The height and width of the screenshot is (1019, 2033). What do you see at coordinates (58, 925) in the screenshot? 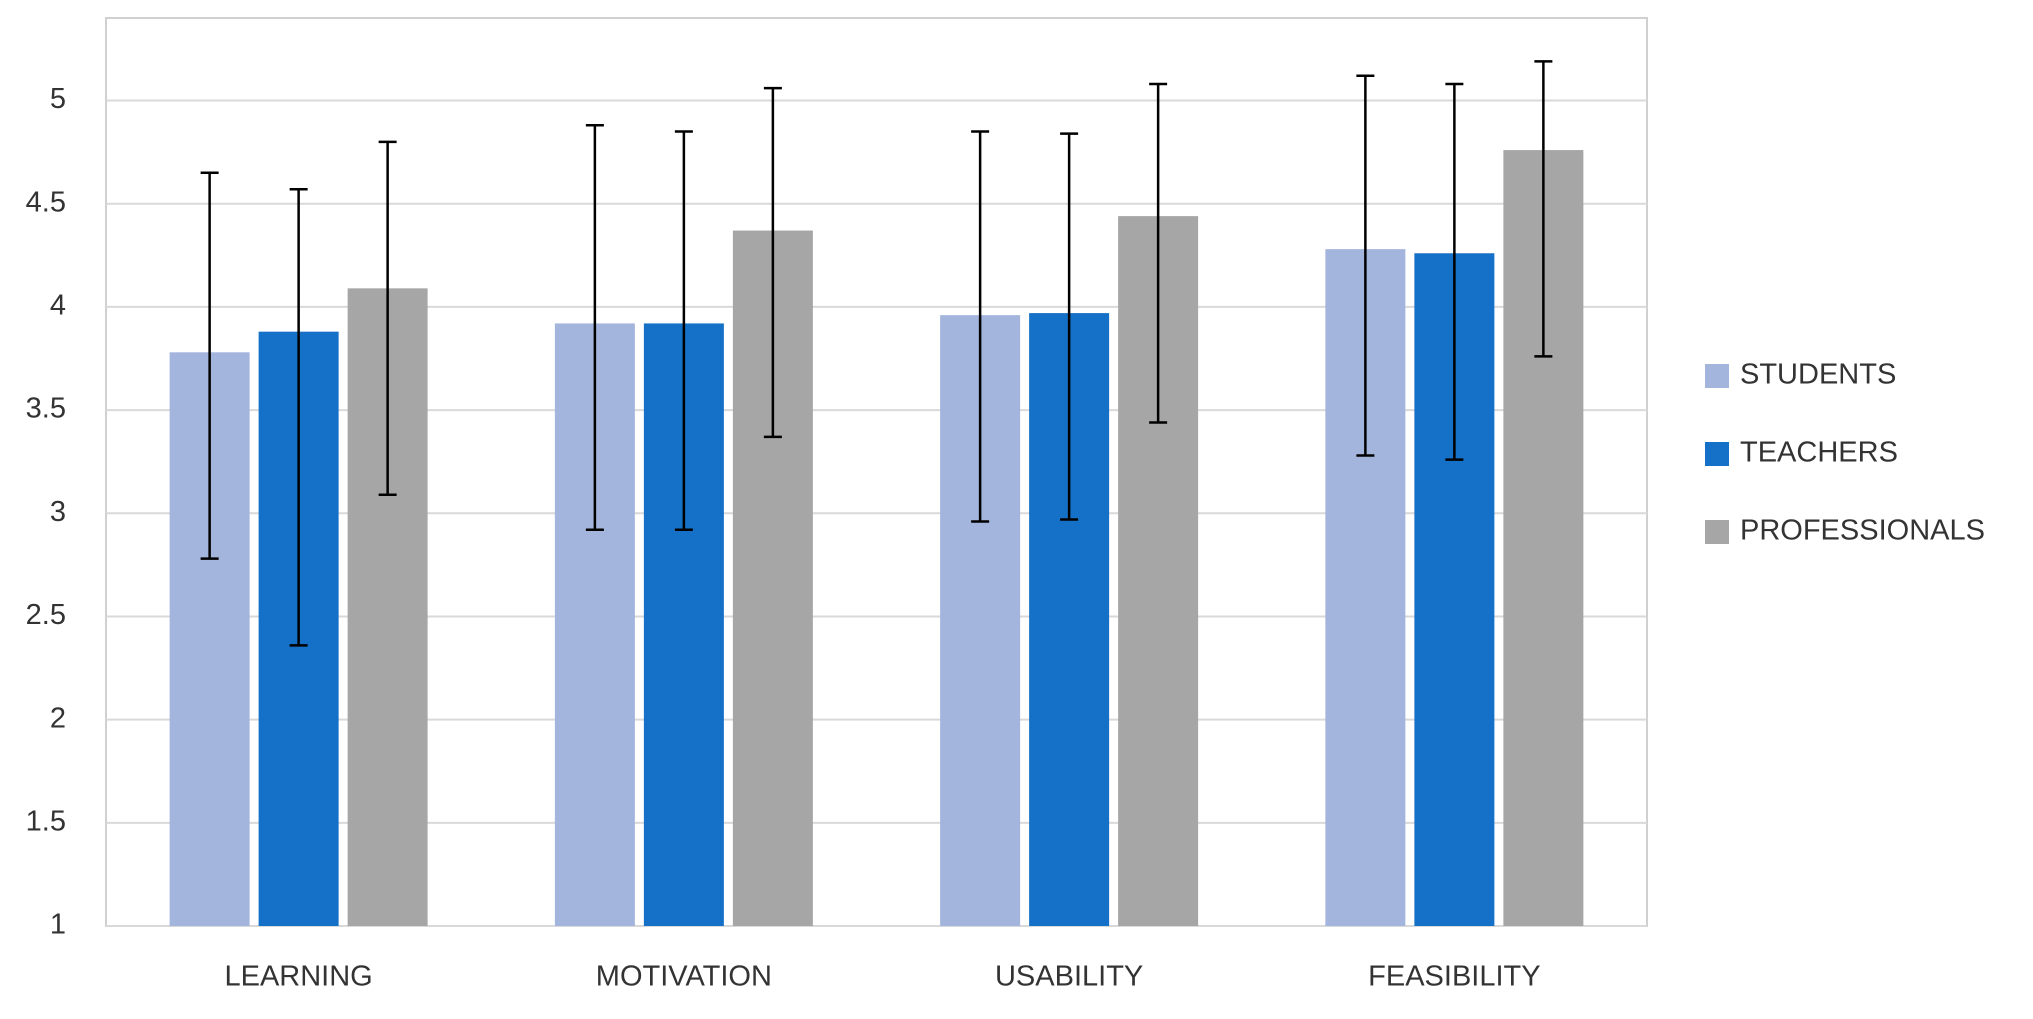
I see `y-tick-label: 1` at bounding box center [58, 925].